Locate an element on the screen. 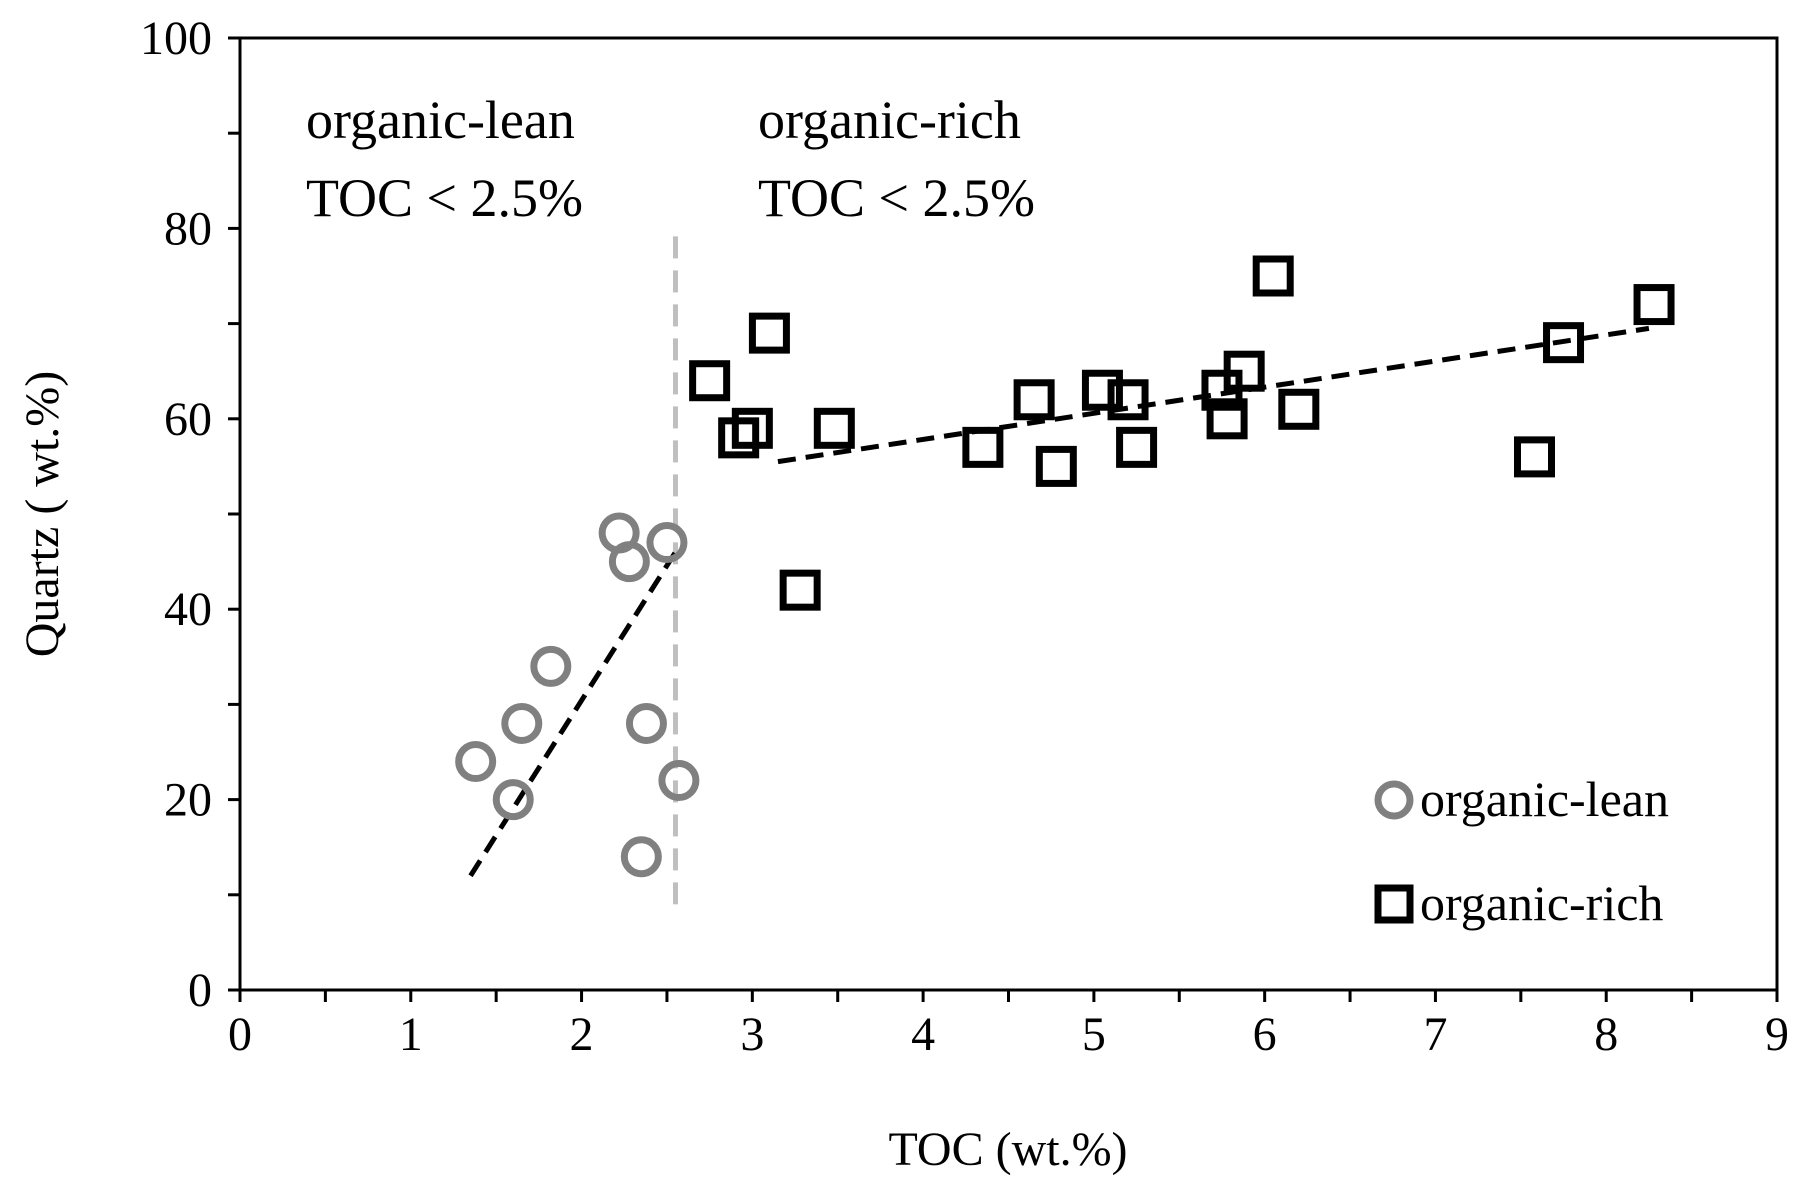 The height and width of the screenshot is (1187, 1809). legend-label-organic-lean: organic-lean is located at coordinates (1544, 799).